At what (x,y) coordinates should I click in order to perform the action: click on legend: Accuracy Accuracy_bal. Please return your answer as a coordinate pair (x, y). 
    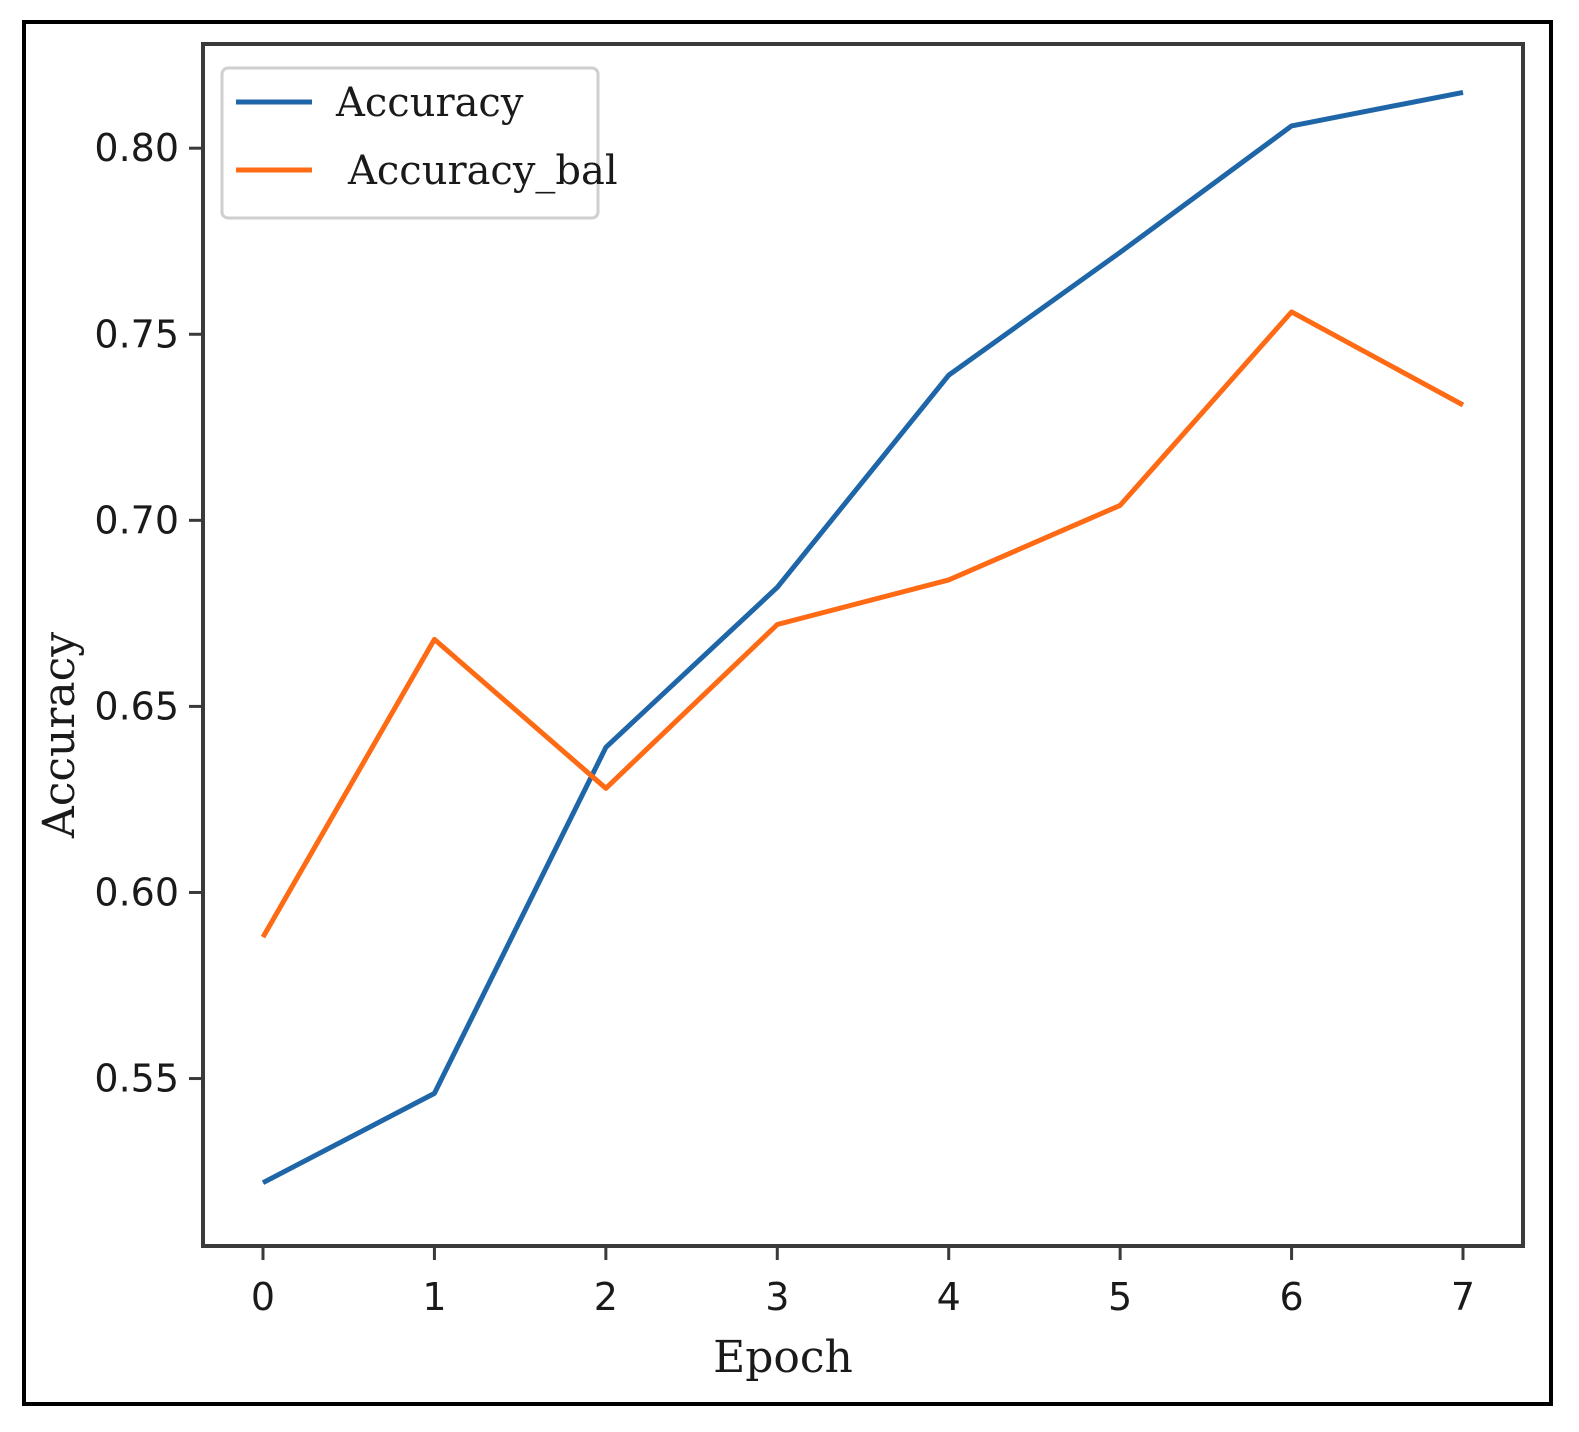
    Looking at the image, I should click on (419, 143).